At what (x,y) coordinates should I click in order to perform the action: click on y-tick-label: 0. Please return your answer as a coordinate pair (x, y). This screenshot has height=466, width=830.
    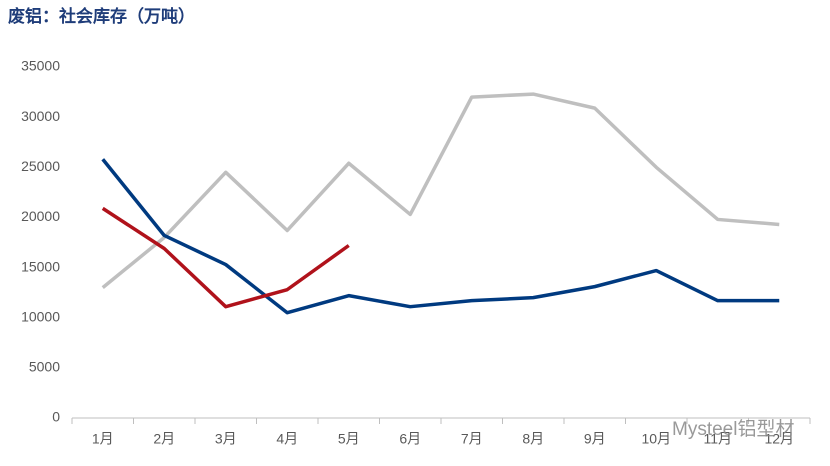
    Looking at the image, I should click on (56, 417).